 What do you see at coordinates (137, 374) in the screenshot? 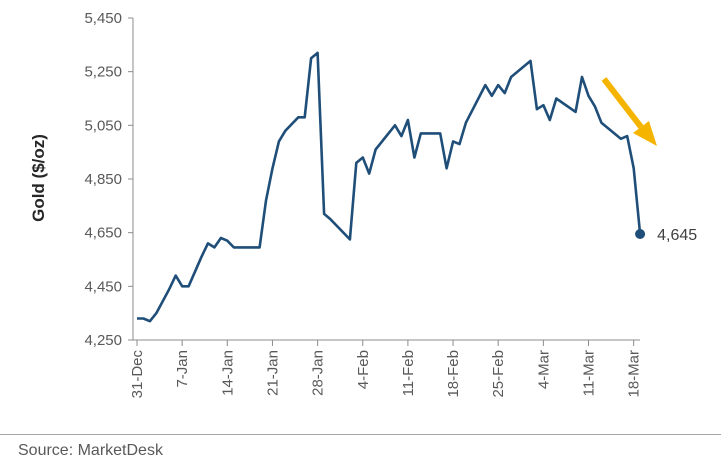
I see `x-tick-label: 31-Dec` at bounding box center [137, 374].